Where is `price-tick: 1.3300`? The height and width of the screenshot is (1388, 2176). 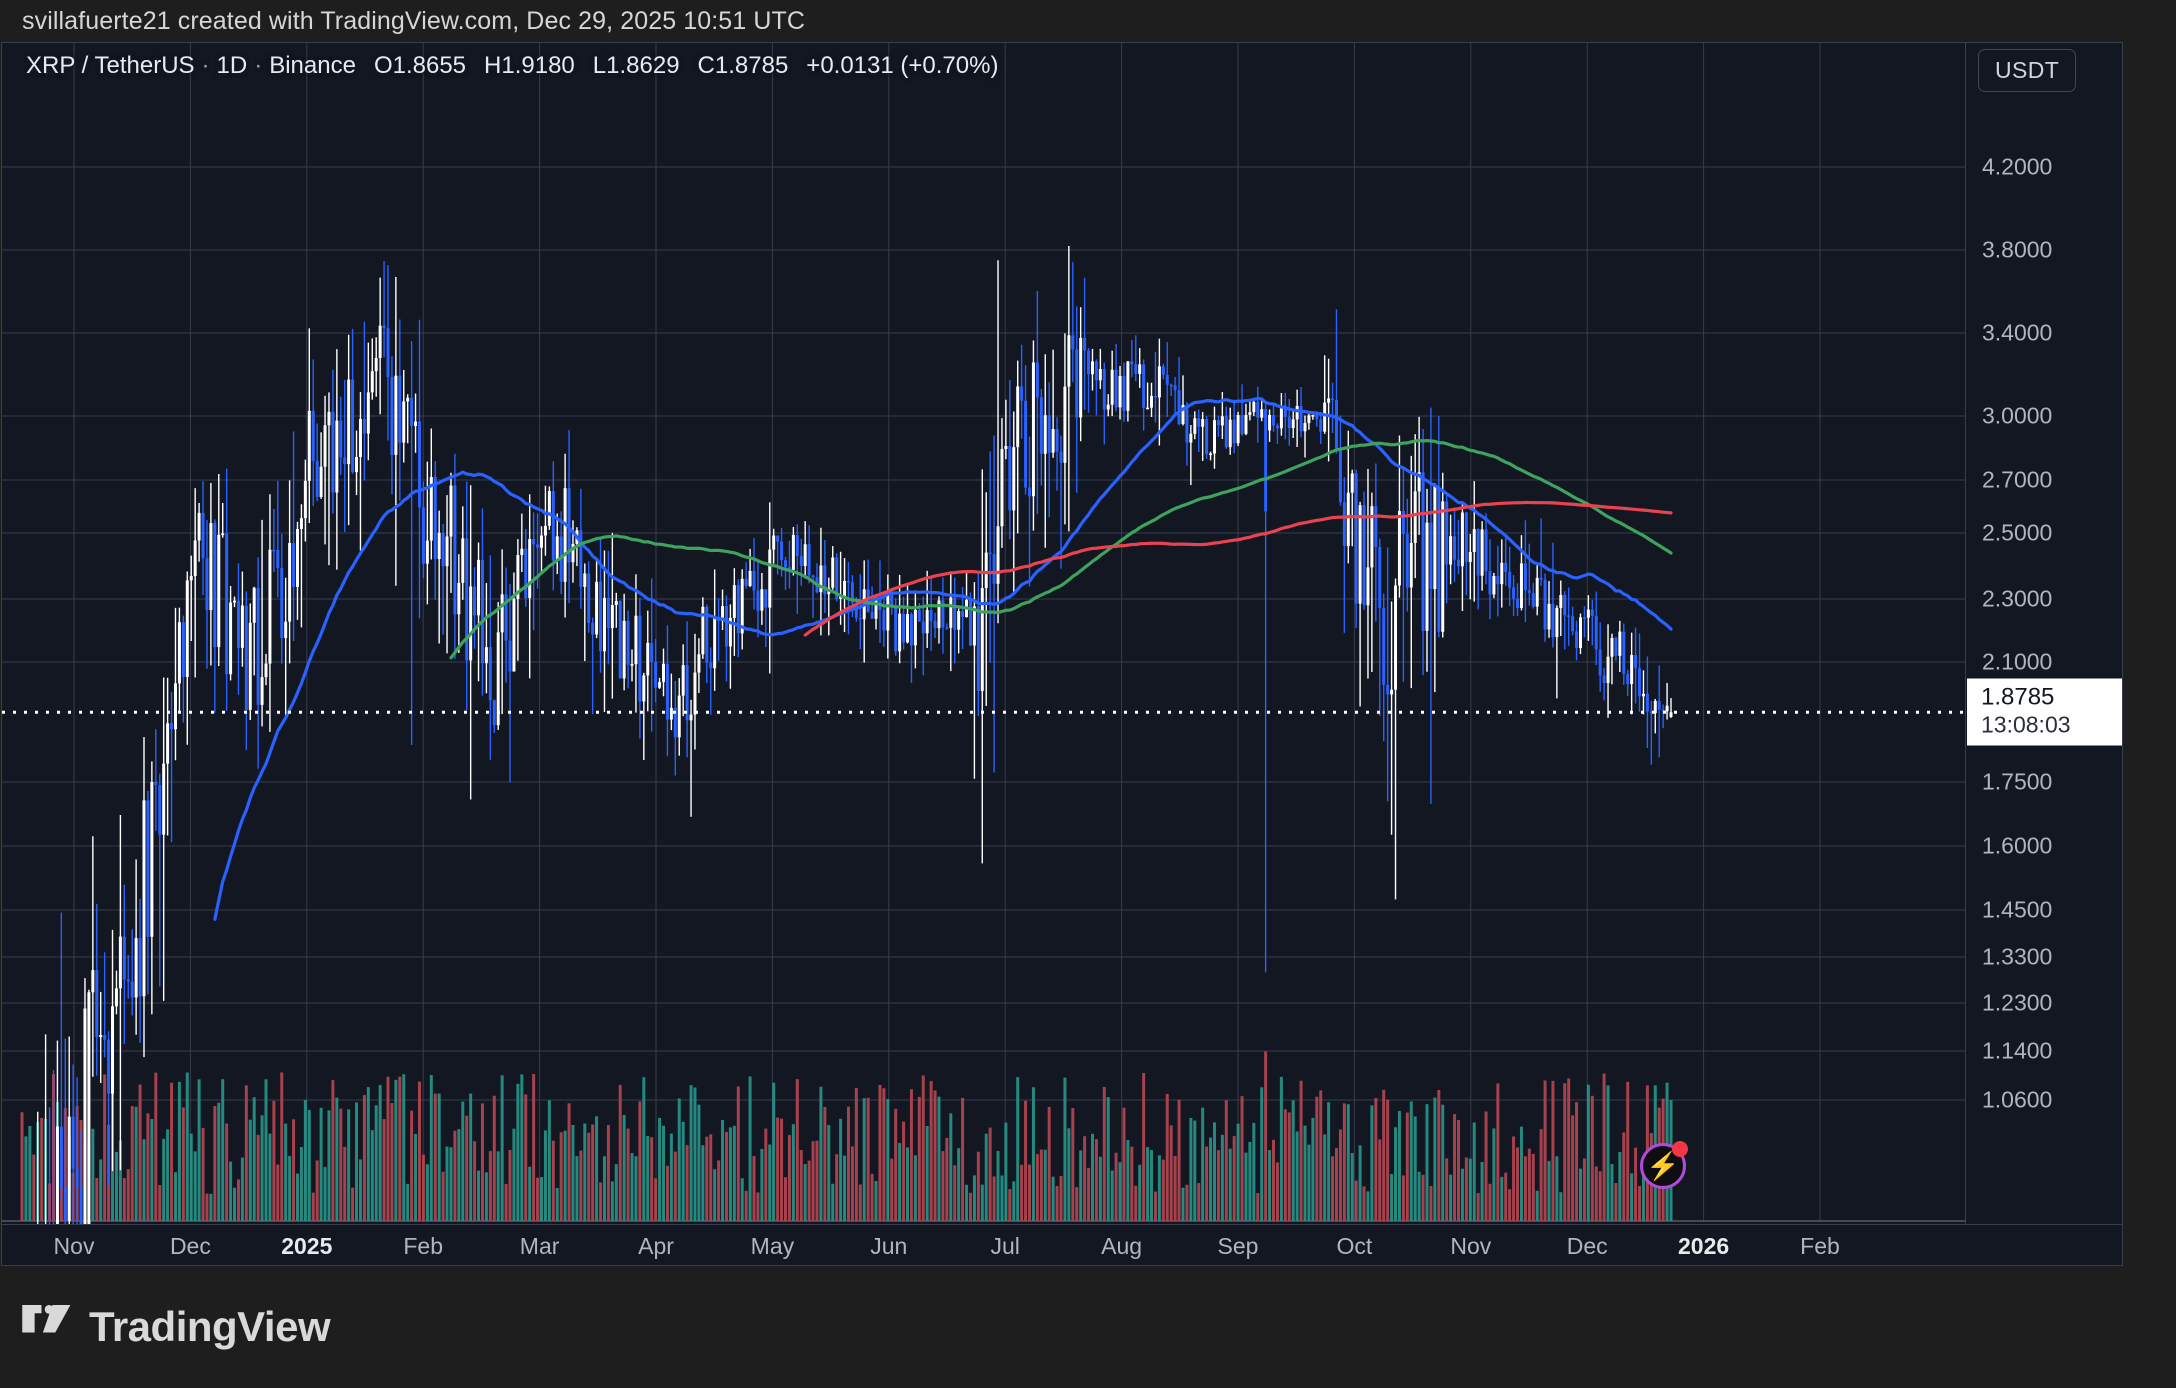
price-tick: 1.3300 is located at coordinates (2017, 956).